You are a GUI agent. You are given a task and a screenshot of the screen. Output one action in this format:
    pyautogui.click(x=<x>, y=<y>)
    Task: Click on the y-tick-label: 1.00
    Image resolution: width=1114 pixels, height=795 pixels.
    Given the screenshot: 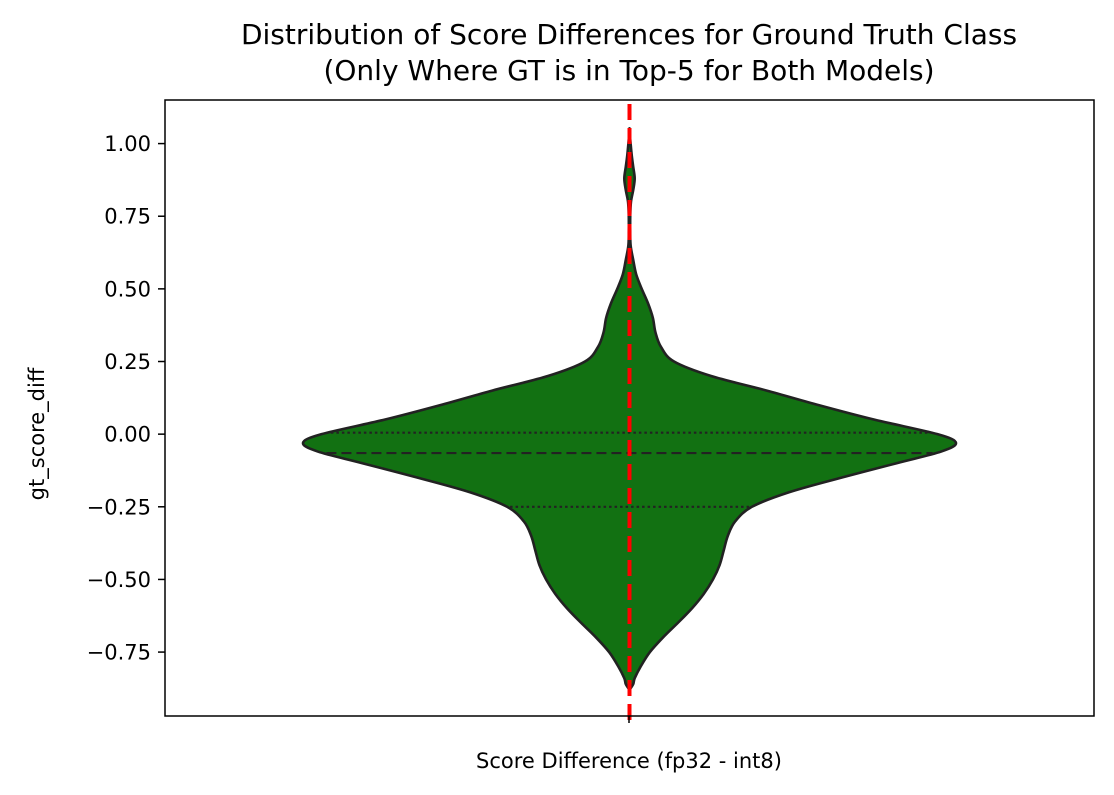 What is the action you would take?
    pyautogui.click(x=127, y=144)
    